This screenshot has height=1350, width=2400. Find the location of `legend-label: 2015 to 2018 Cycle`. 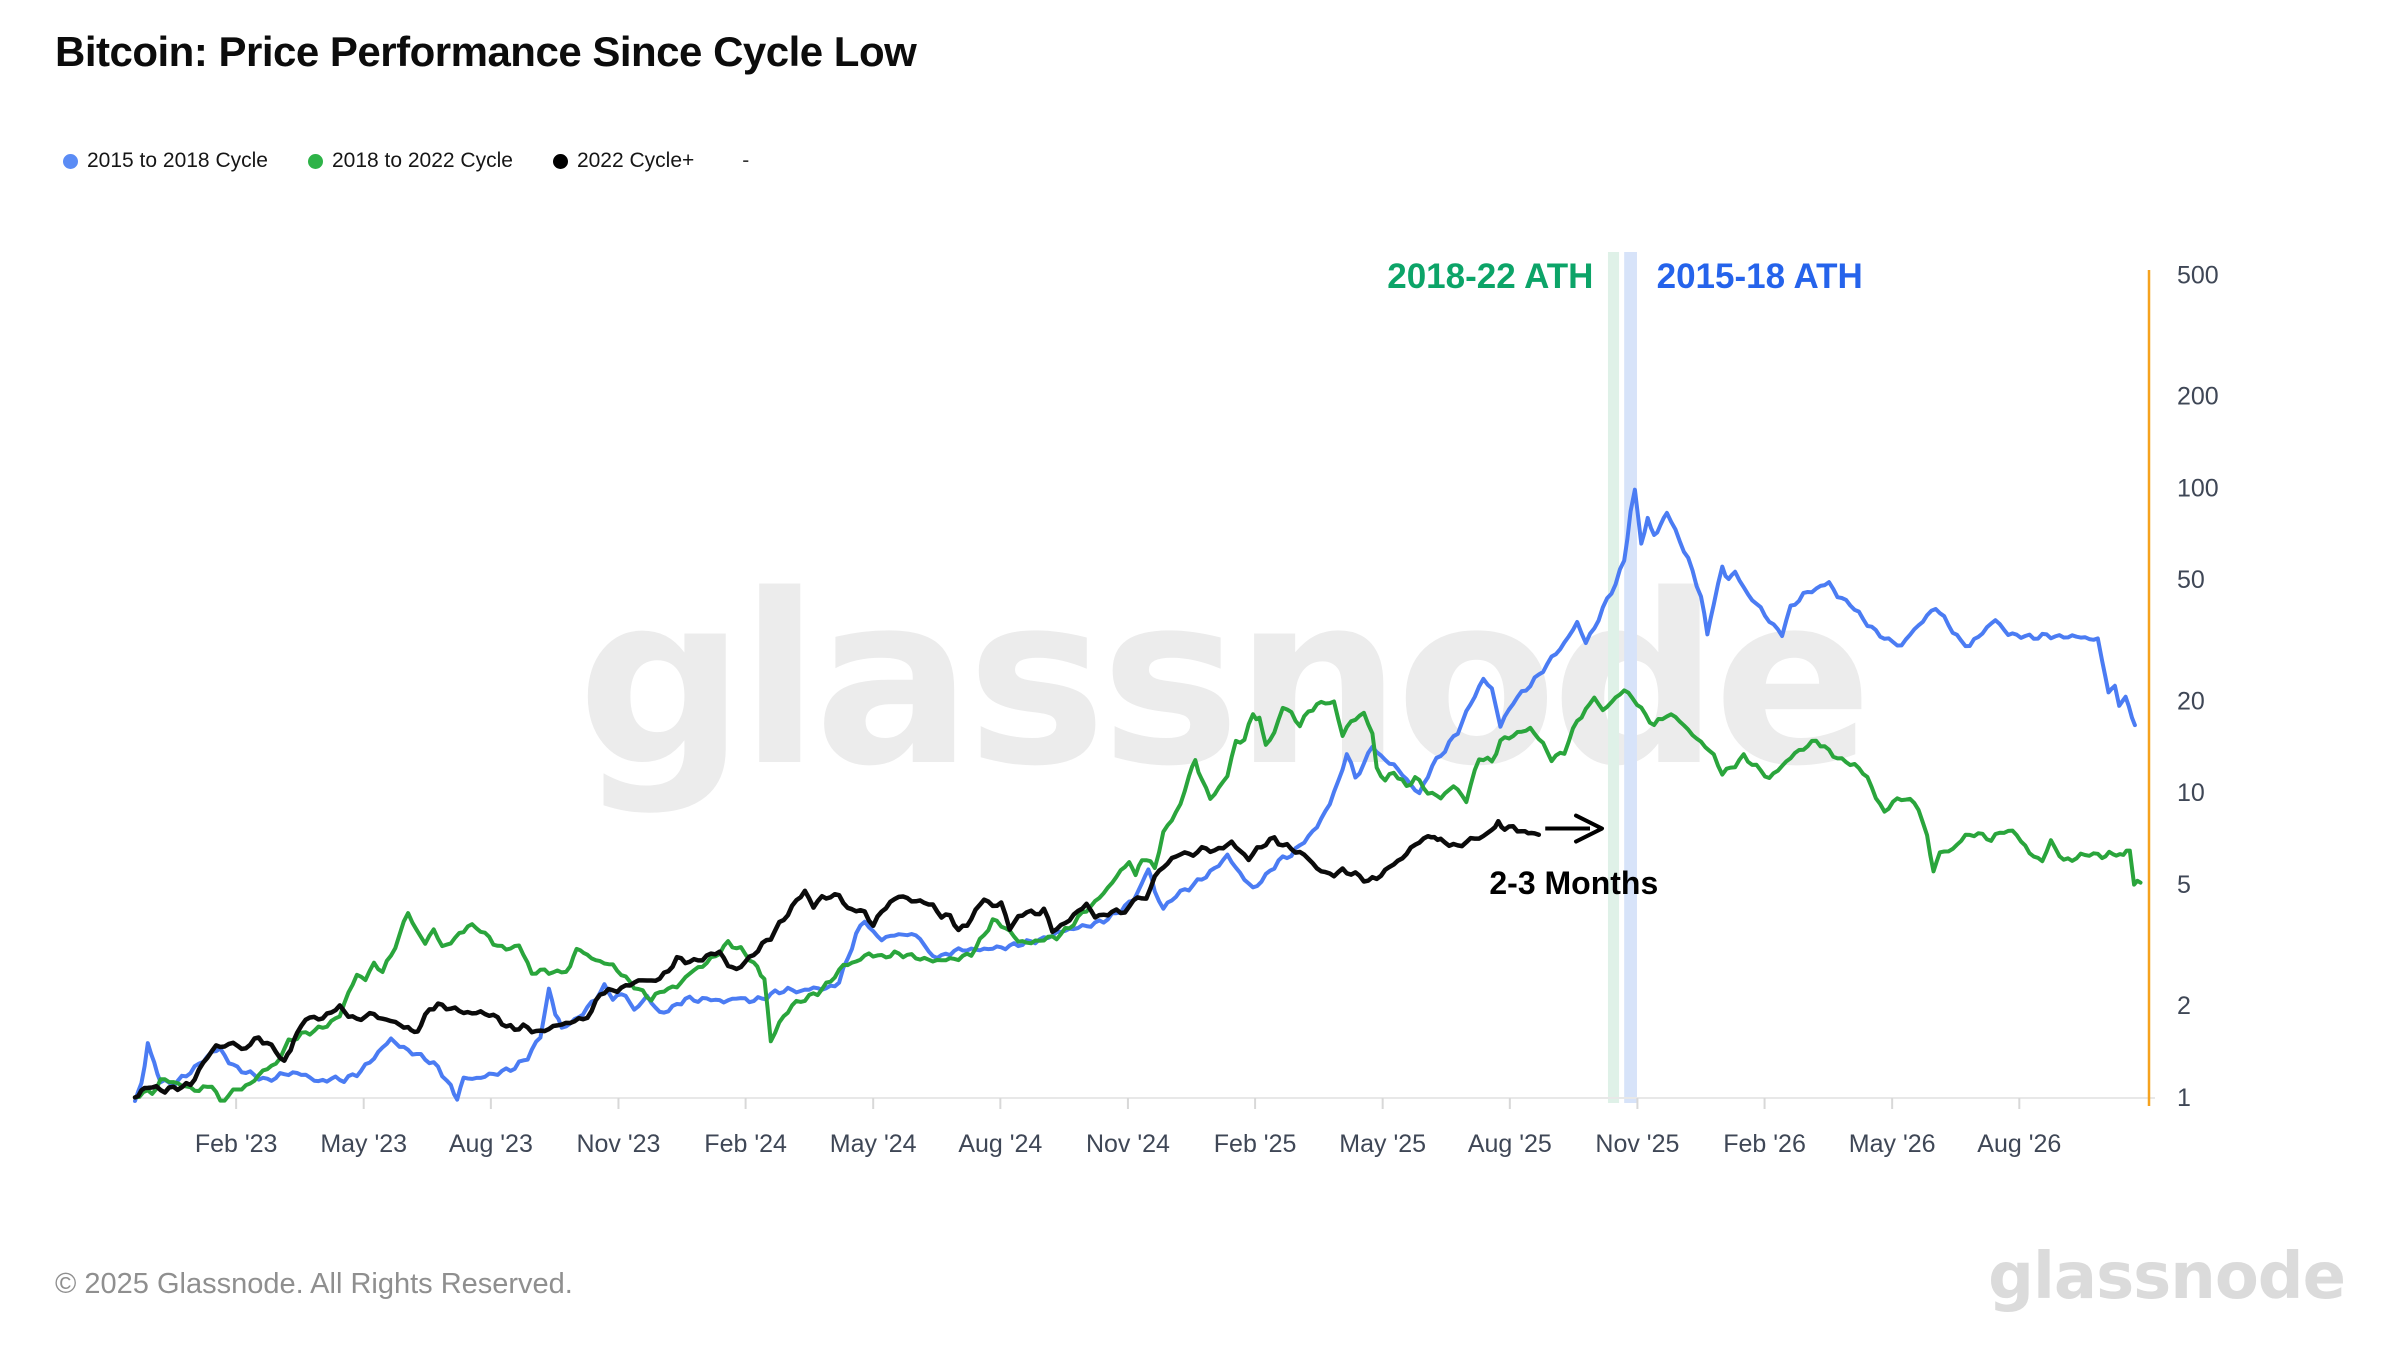

legend-label: 2015 to 2018 Cycle is located at coordinates (177, 160).